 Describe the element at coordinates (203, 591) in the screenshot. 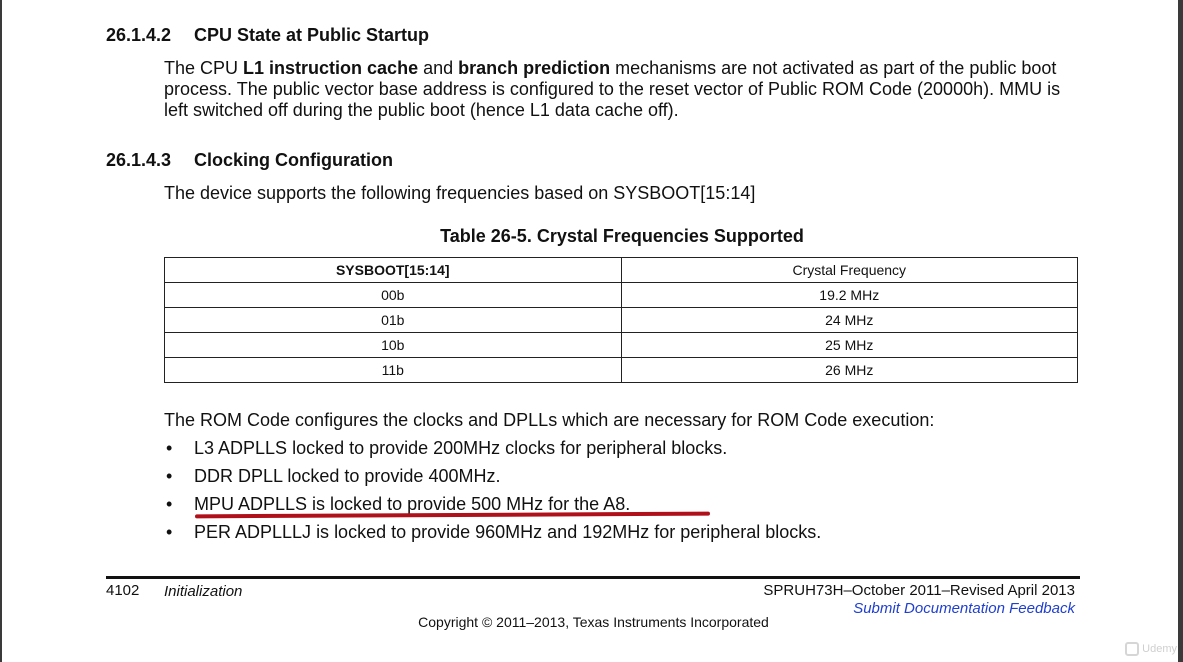

I see `footer-section-name: Initialization` at that location.